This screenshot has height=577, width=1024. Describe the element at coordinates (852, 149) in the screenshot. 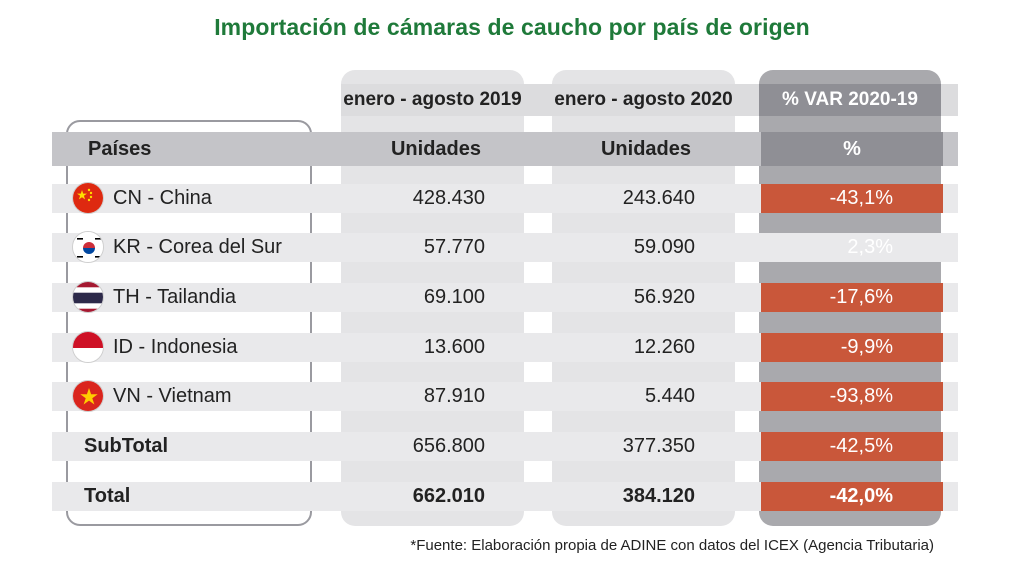

I see `pct-header: %` at that location.